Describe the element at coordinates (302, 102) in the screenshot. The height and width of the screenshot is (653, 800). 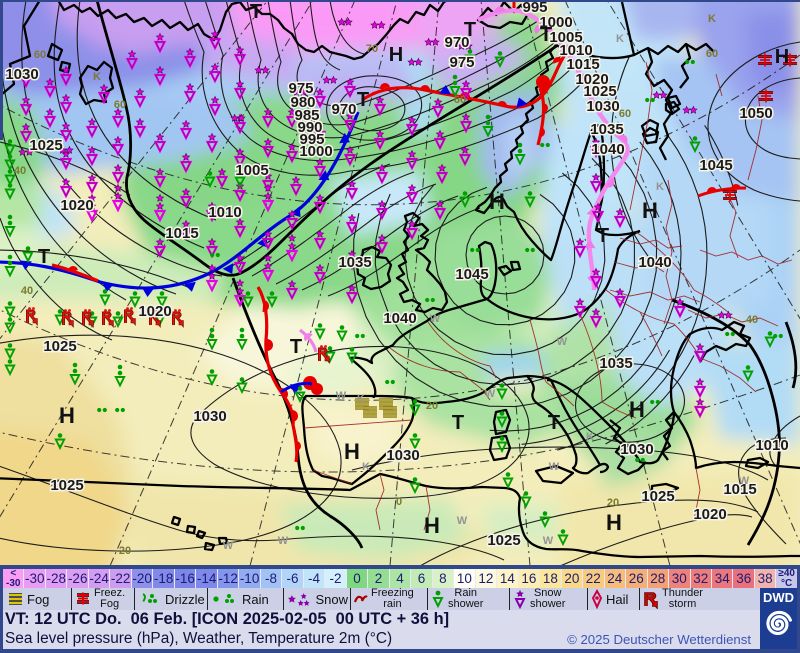
I see `svg-text: 980` at that location.